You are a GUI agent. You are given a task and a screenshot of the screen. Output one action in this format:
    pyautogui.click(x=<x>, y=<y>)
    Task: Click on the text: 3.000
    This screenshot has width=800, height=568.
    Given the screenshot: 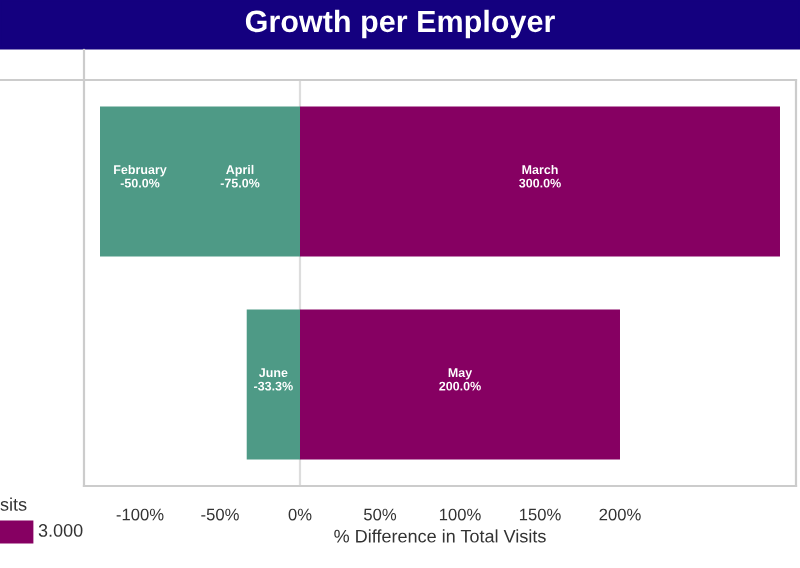 What is the action you would take?
    pyautogui.click(x=60, y=530)
    